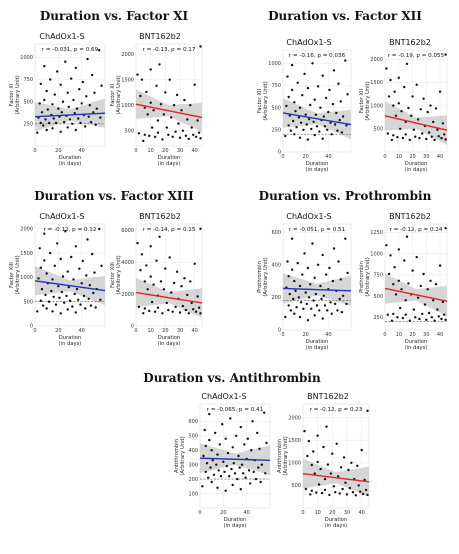 This screenshot has width=459, height=554. What do you see at coordinates (378, 318) in the screenshot?
I see `y-tick-label: 250` at bounding box center [378, 318].